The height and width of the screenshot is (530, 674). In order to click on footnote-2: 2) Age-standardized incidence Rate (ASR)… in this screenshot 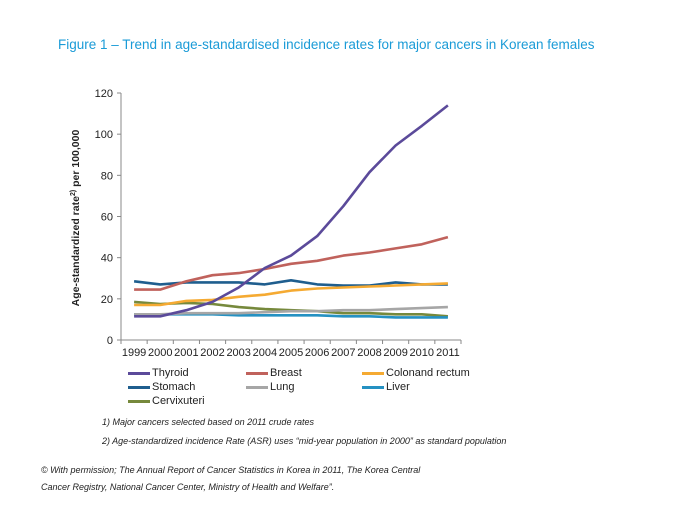, I will do `click(304, 441)`.